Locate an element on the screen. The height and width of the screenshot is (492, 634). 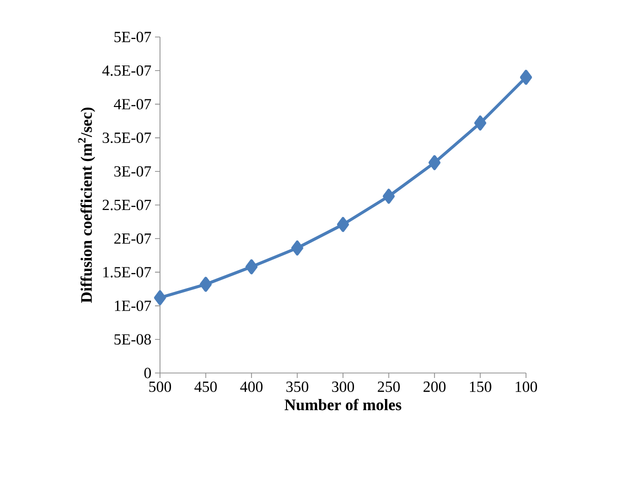
x-axis-title: Number of moles is located at coordinates (343, 404).